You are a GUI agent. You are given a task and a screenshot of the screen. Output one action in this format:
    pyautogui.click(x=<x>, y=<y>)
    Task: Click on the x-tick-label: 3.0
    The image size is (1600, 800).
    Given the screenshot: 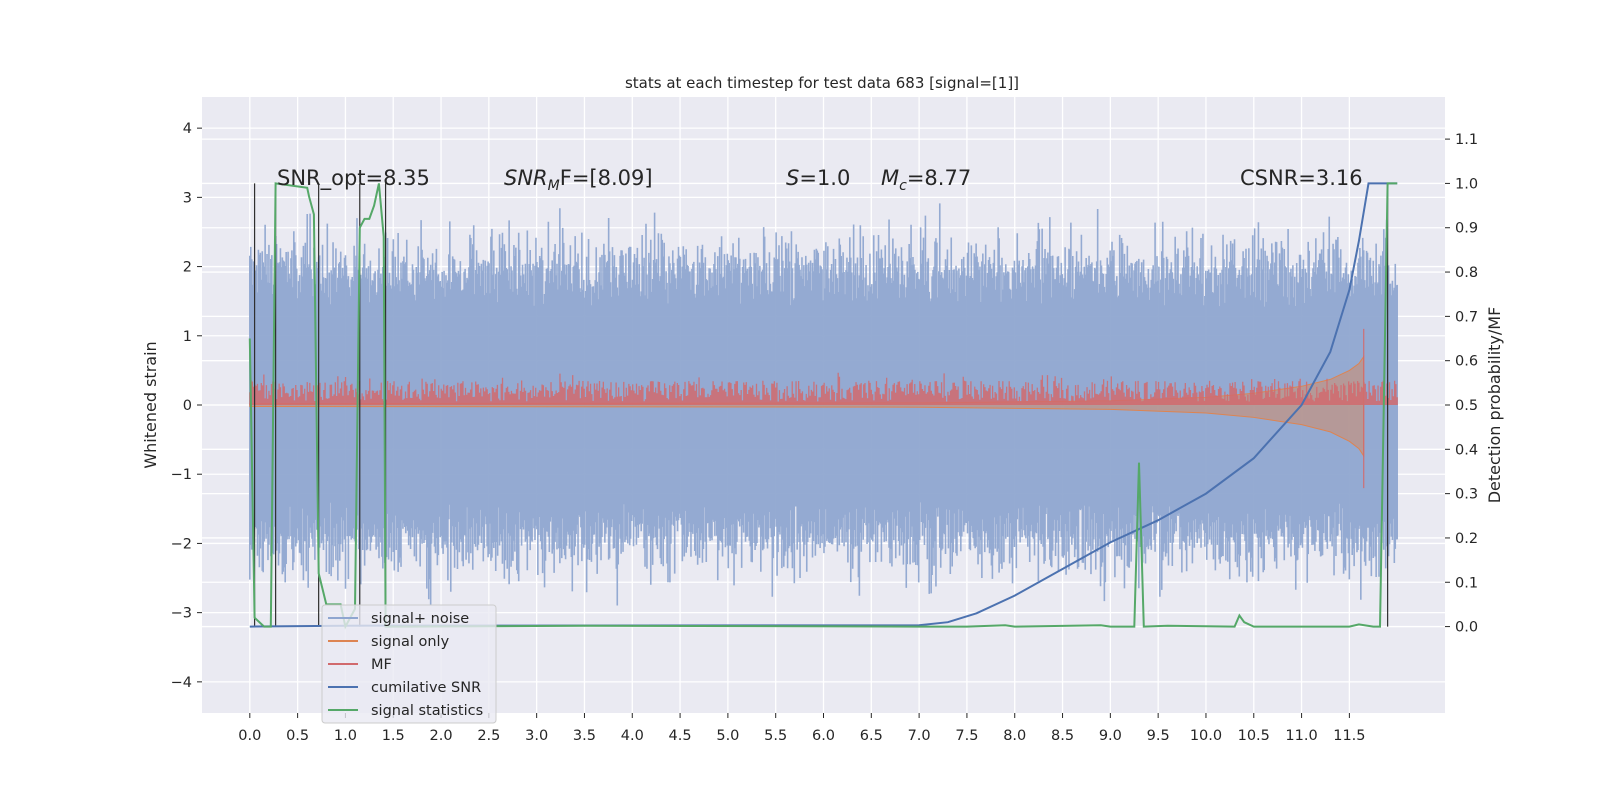 What is the action you would take?
    pyautogui.click(x=536, y=736)
    